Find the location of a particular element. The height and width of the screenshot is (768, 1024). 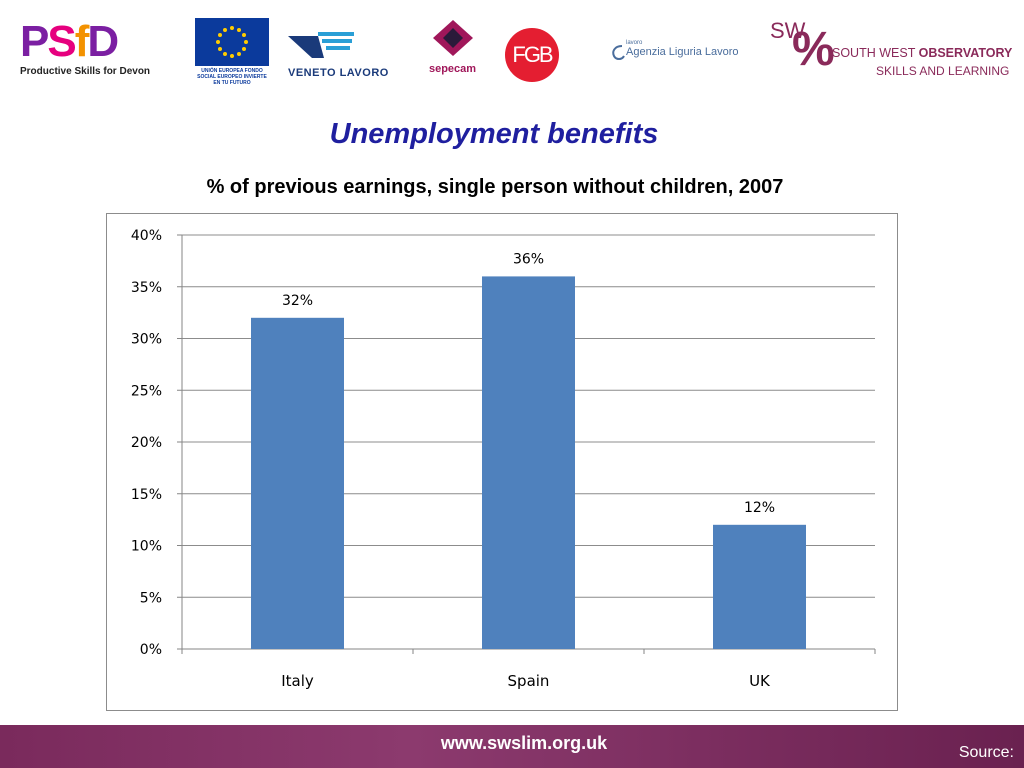

swo-sw: SW is located at coordinates (788, 30).